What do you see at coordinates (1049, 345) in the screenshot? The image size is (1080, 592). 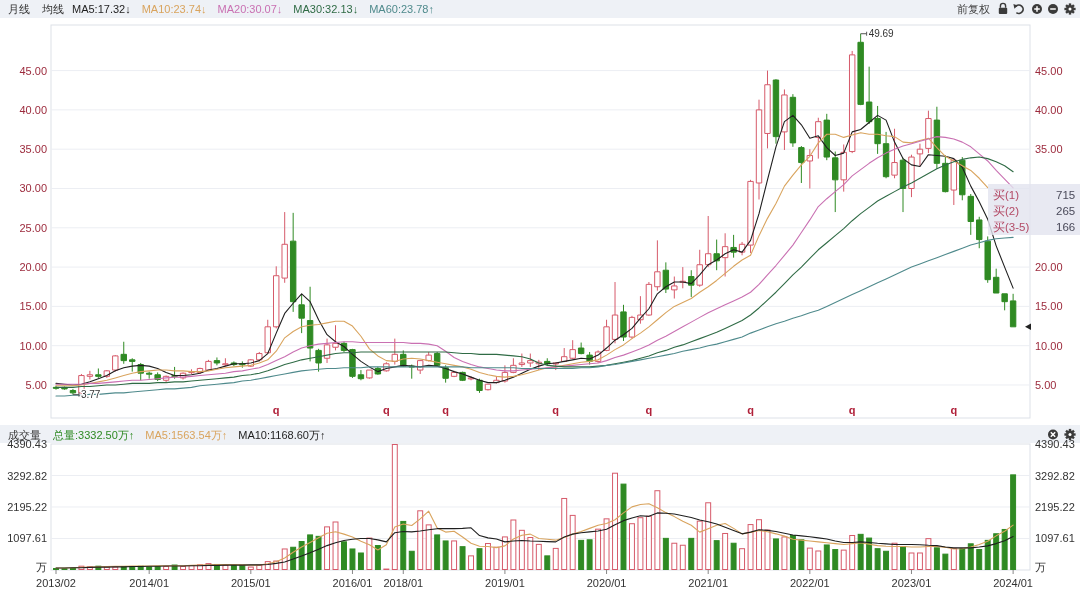 I see `y2-tick-label: 10.00` at bounding box center [1049, 345].